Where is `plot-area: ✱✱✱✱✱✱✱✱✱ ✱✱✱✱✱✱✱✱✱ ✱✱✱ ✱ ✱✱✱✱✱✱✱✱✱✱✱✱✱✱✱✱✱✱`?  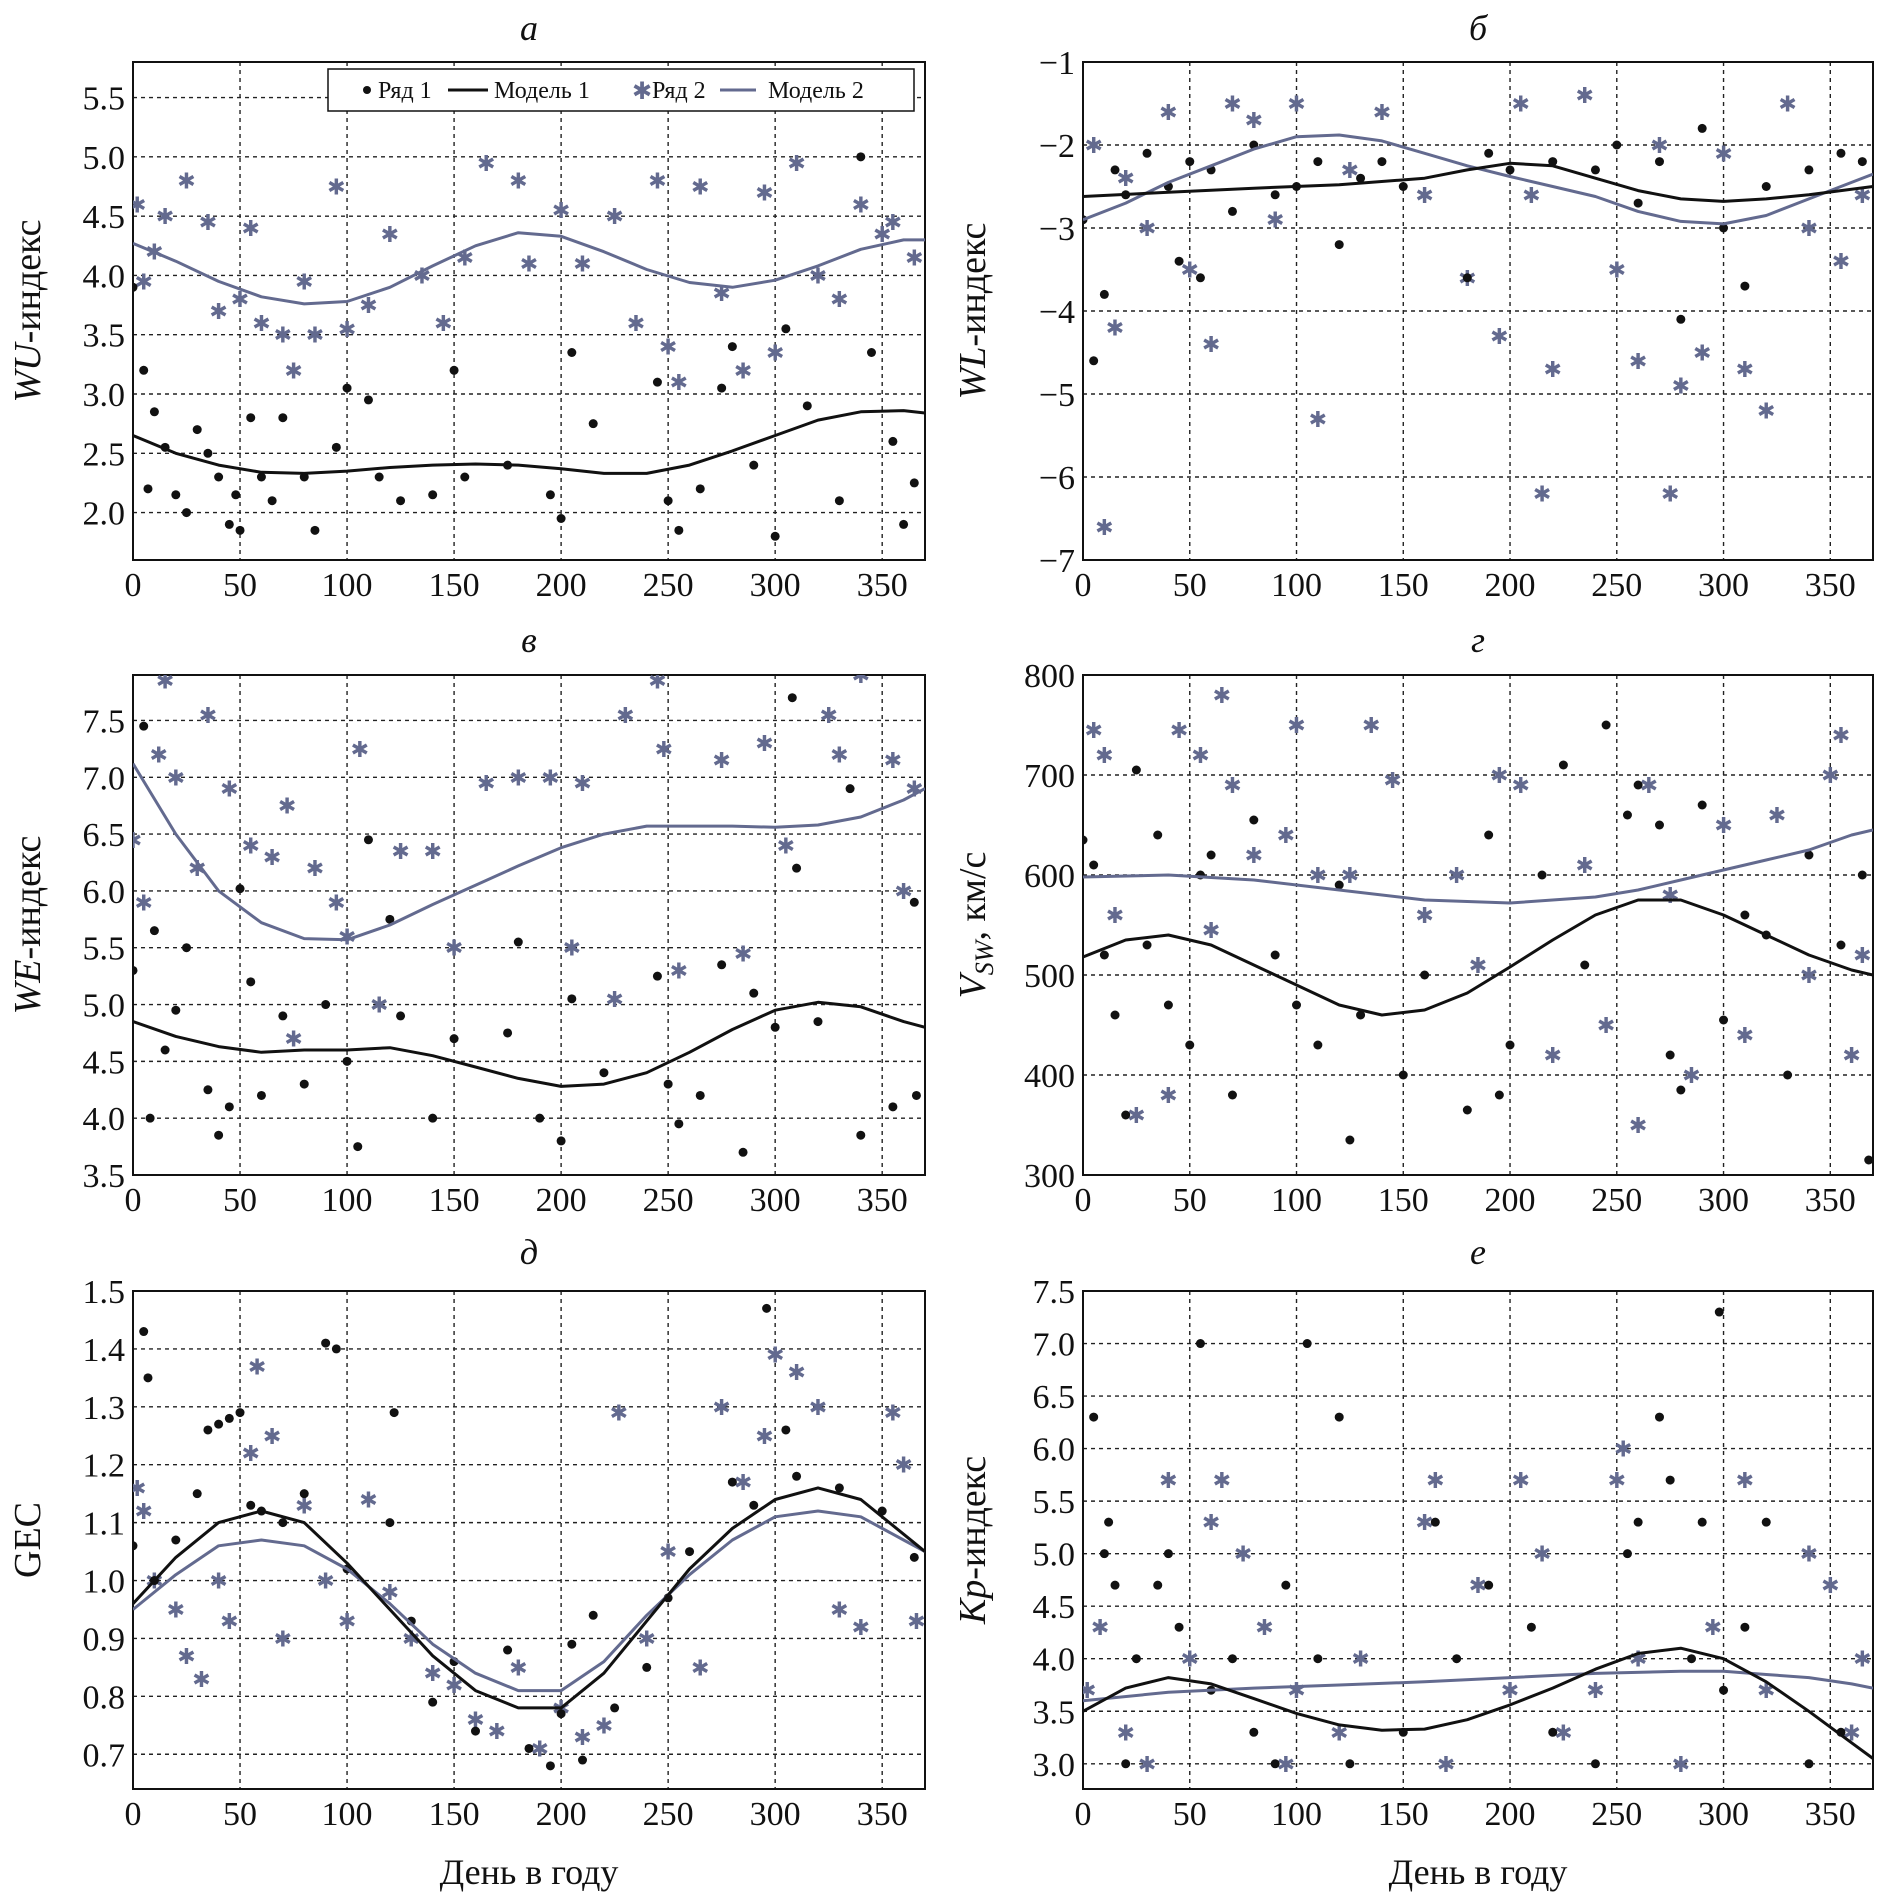 plot-area: ✱✱✱✱✱✱✱✱✱ ✱✱✱✱✱✱✱✱✱ ✱✱✱ ✱ ✱✱✱✱✱✱✱✱✱✱✱✱✱✱✱✱✱✱ is located at coordinates (529, 916).